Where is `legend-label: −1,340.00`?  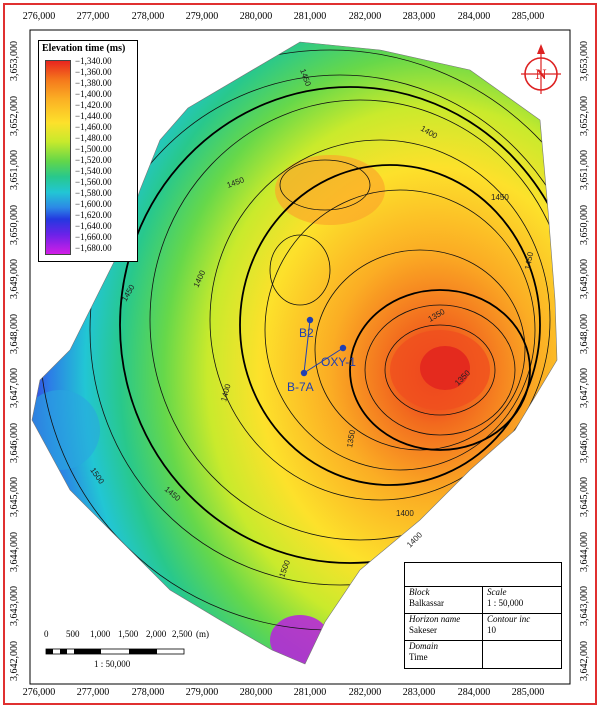
legend-label: −1,340.00 is located at coordinates (93, 61).